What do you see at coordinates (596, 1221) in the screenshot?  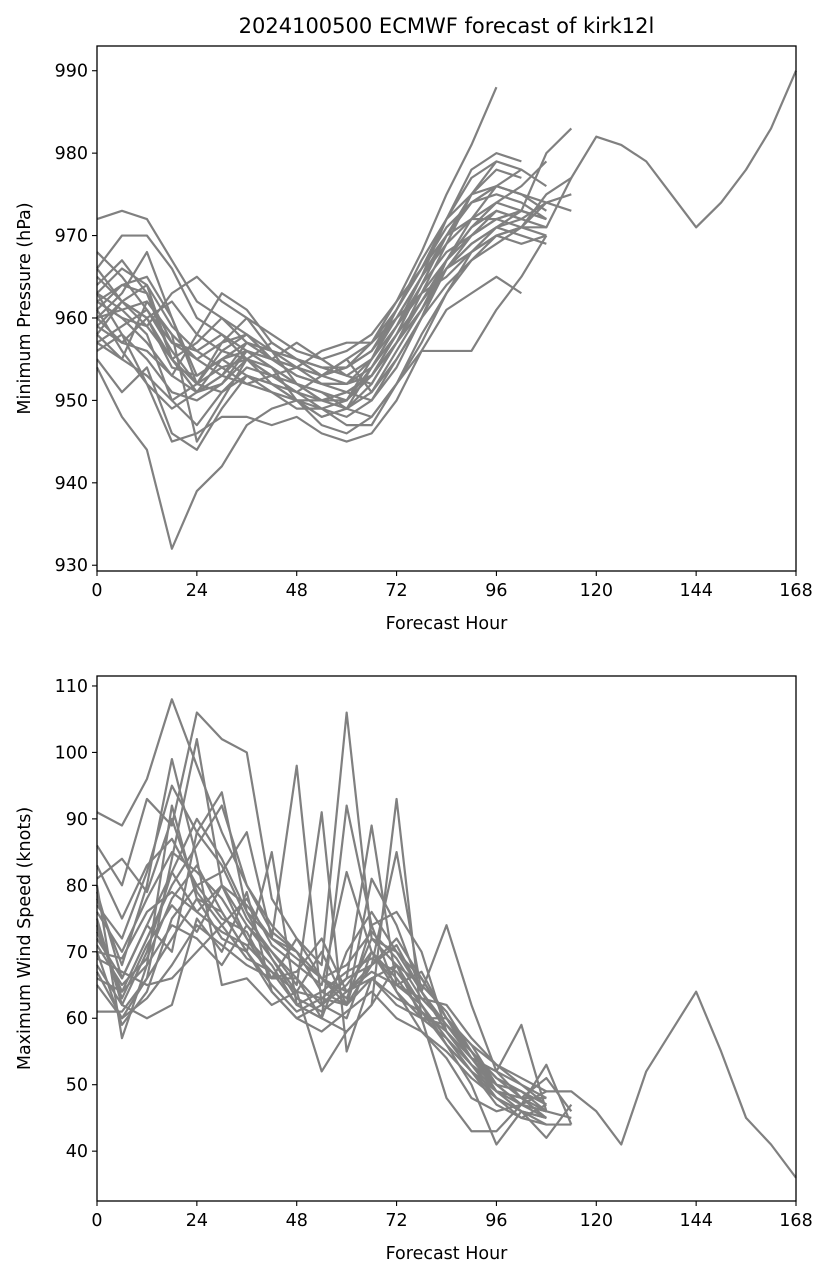 I see `wind-x-tick-label: 120` at bounding box center [596, 1221].